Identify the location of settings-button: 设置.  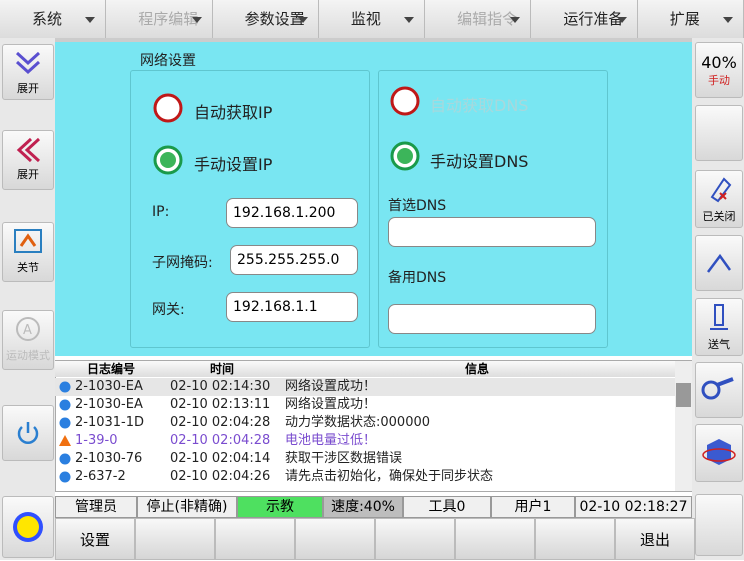
(95, 539).